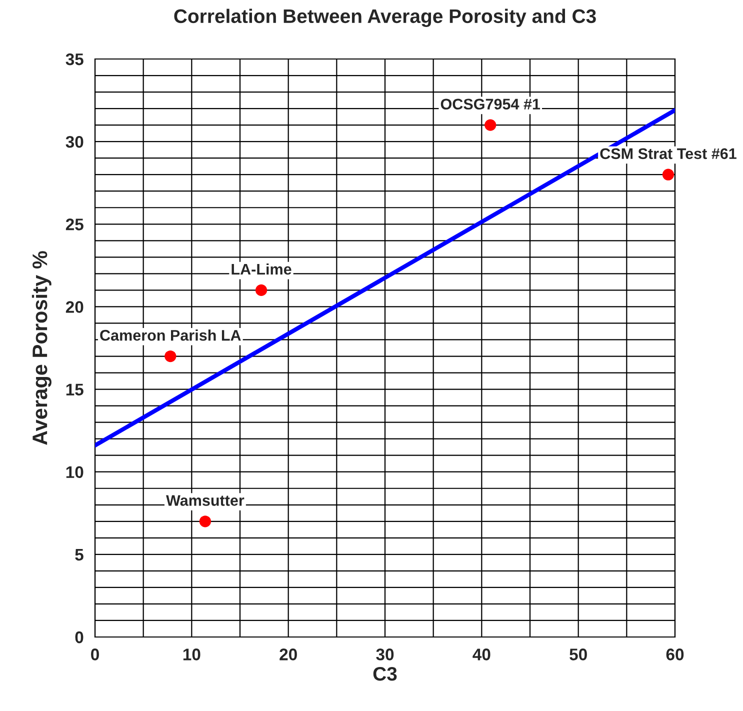  I want to click on x-axis-title: C3, so click(385, 673).